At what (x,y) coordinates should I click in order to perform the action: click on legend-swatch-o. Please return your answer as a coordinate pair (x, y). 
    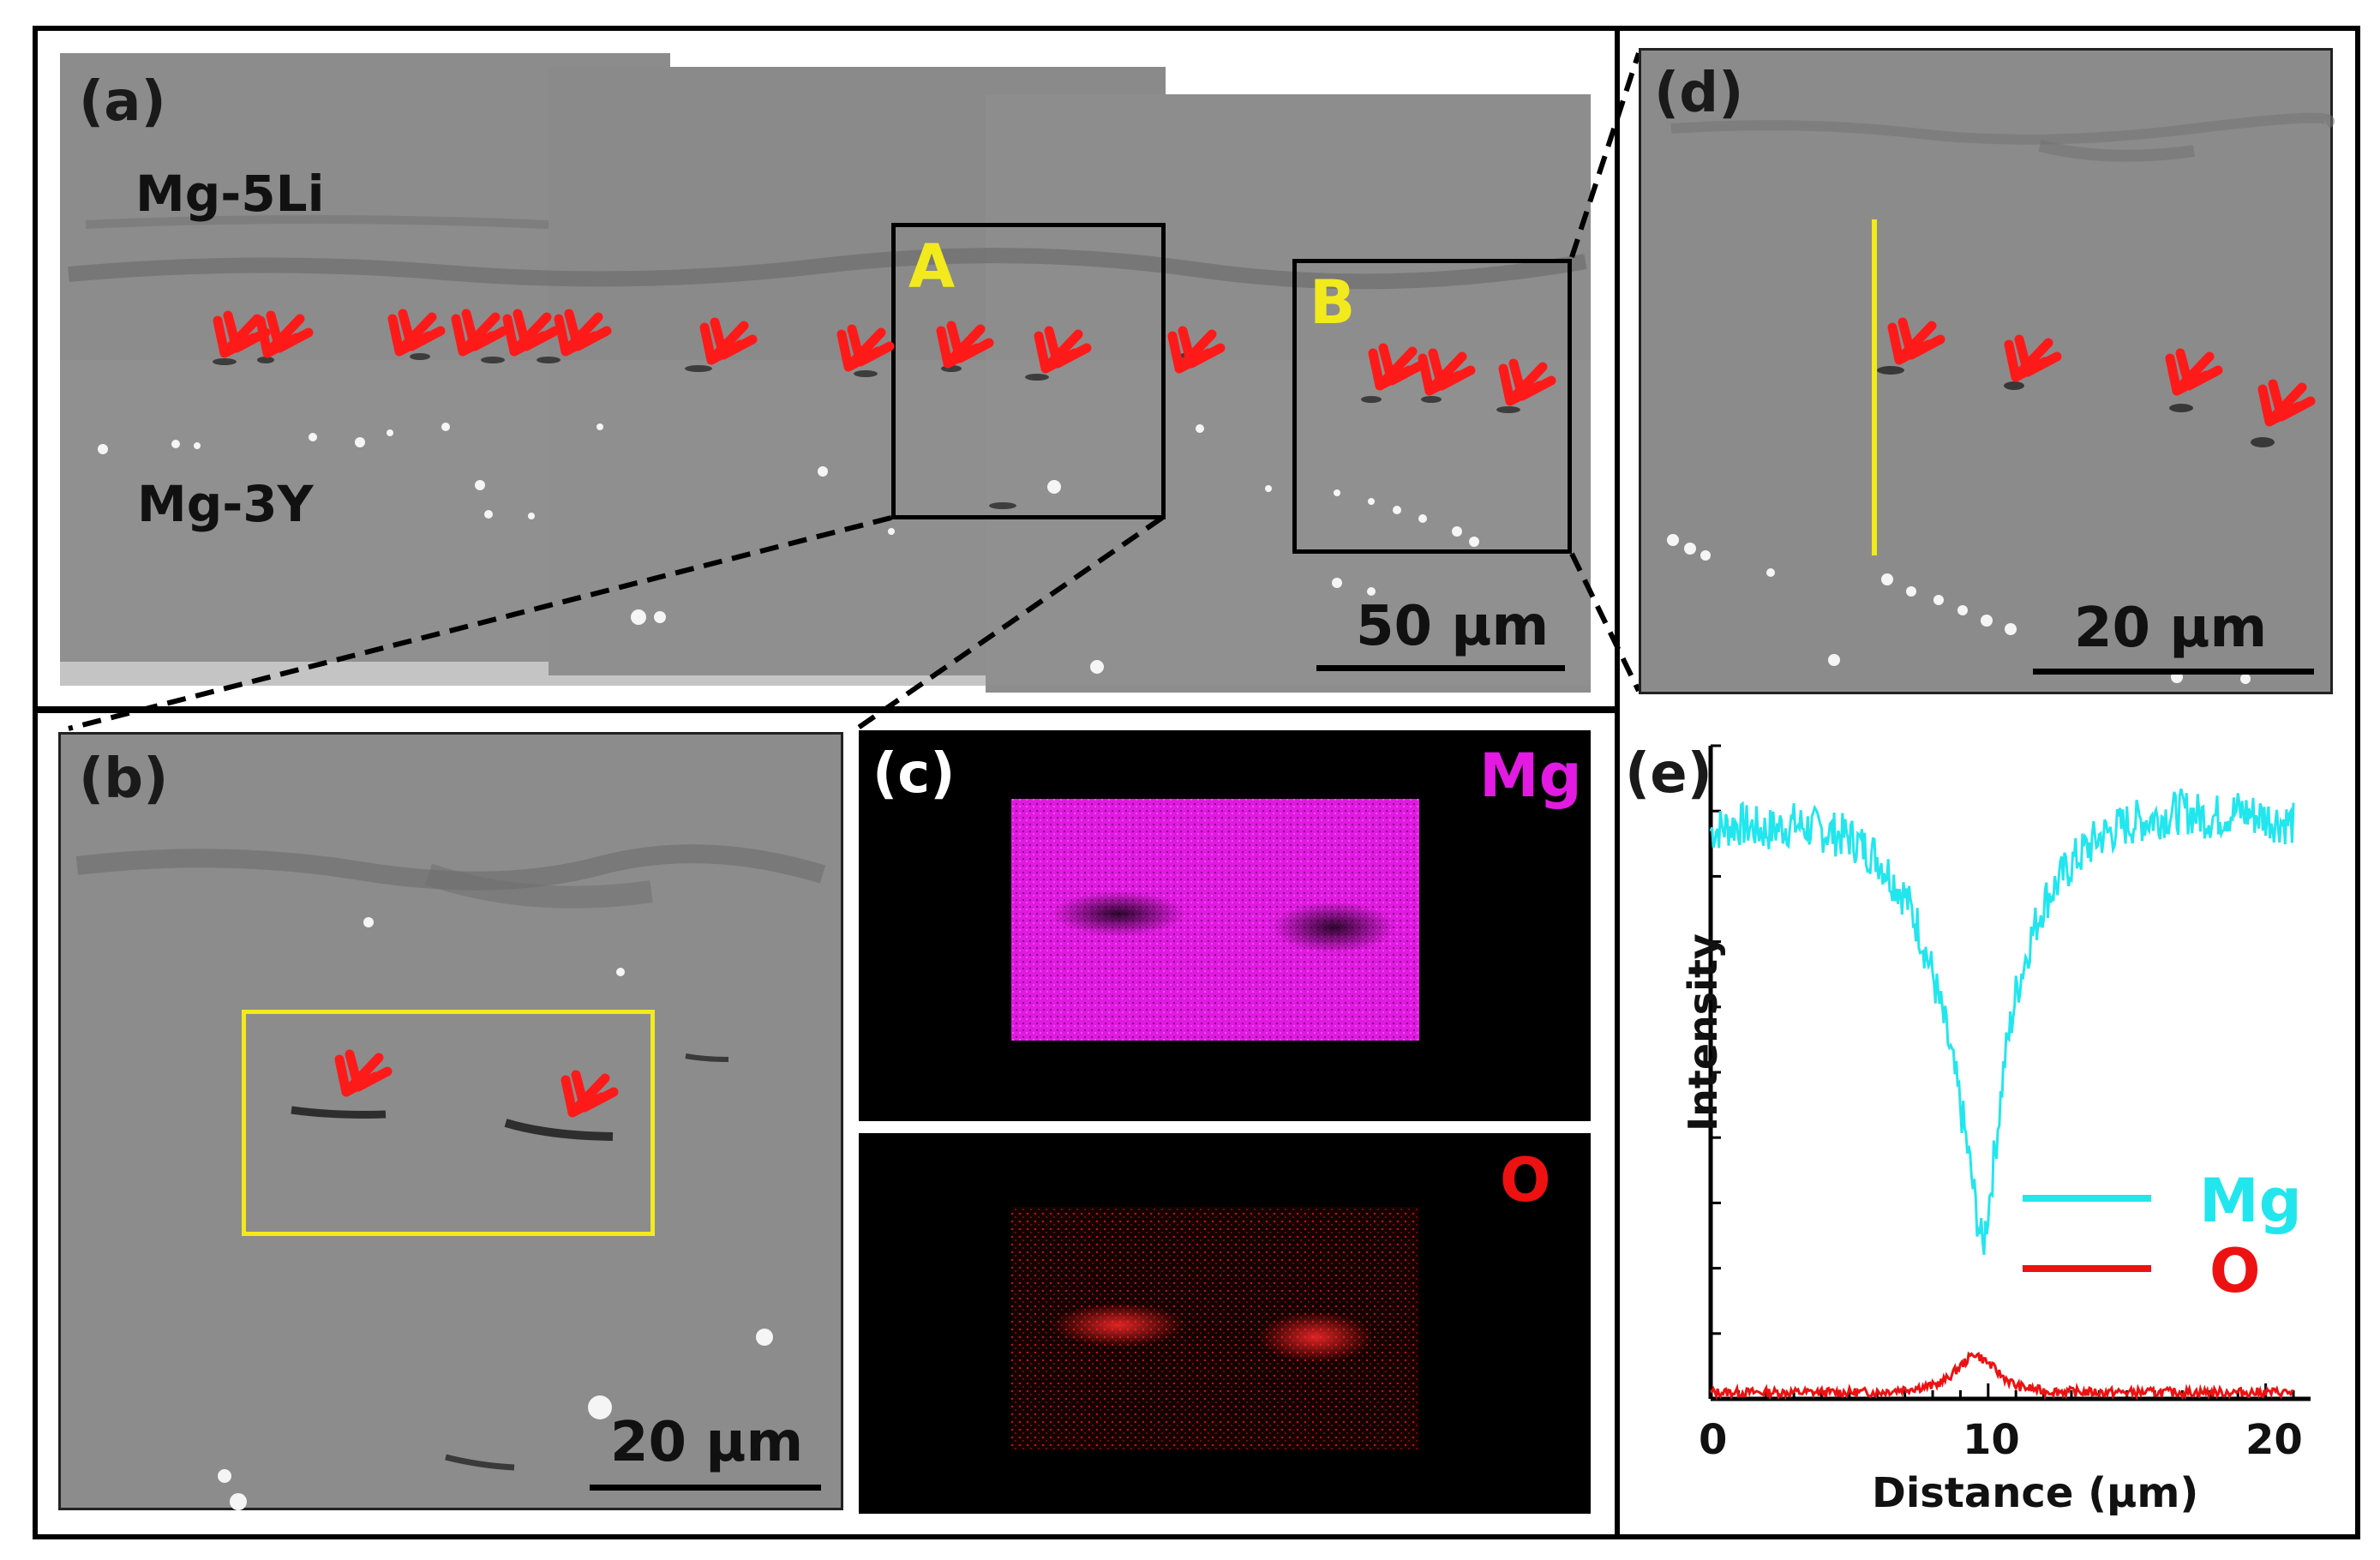
    Looking at the image, I should click on (2087, 1268).